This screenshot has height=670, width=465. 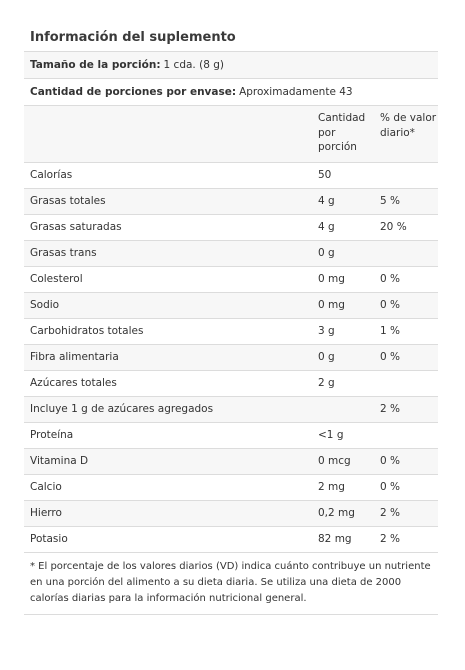 What do you see at coordinates (231, 436) in the screenshot?
I see `table-row: Proteína <1 g` at bounding box center [231, 436].